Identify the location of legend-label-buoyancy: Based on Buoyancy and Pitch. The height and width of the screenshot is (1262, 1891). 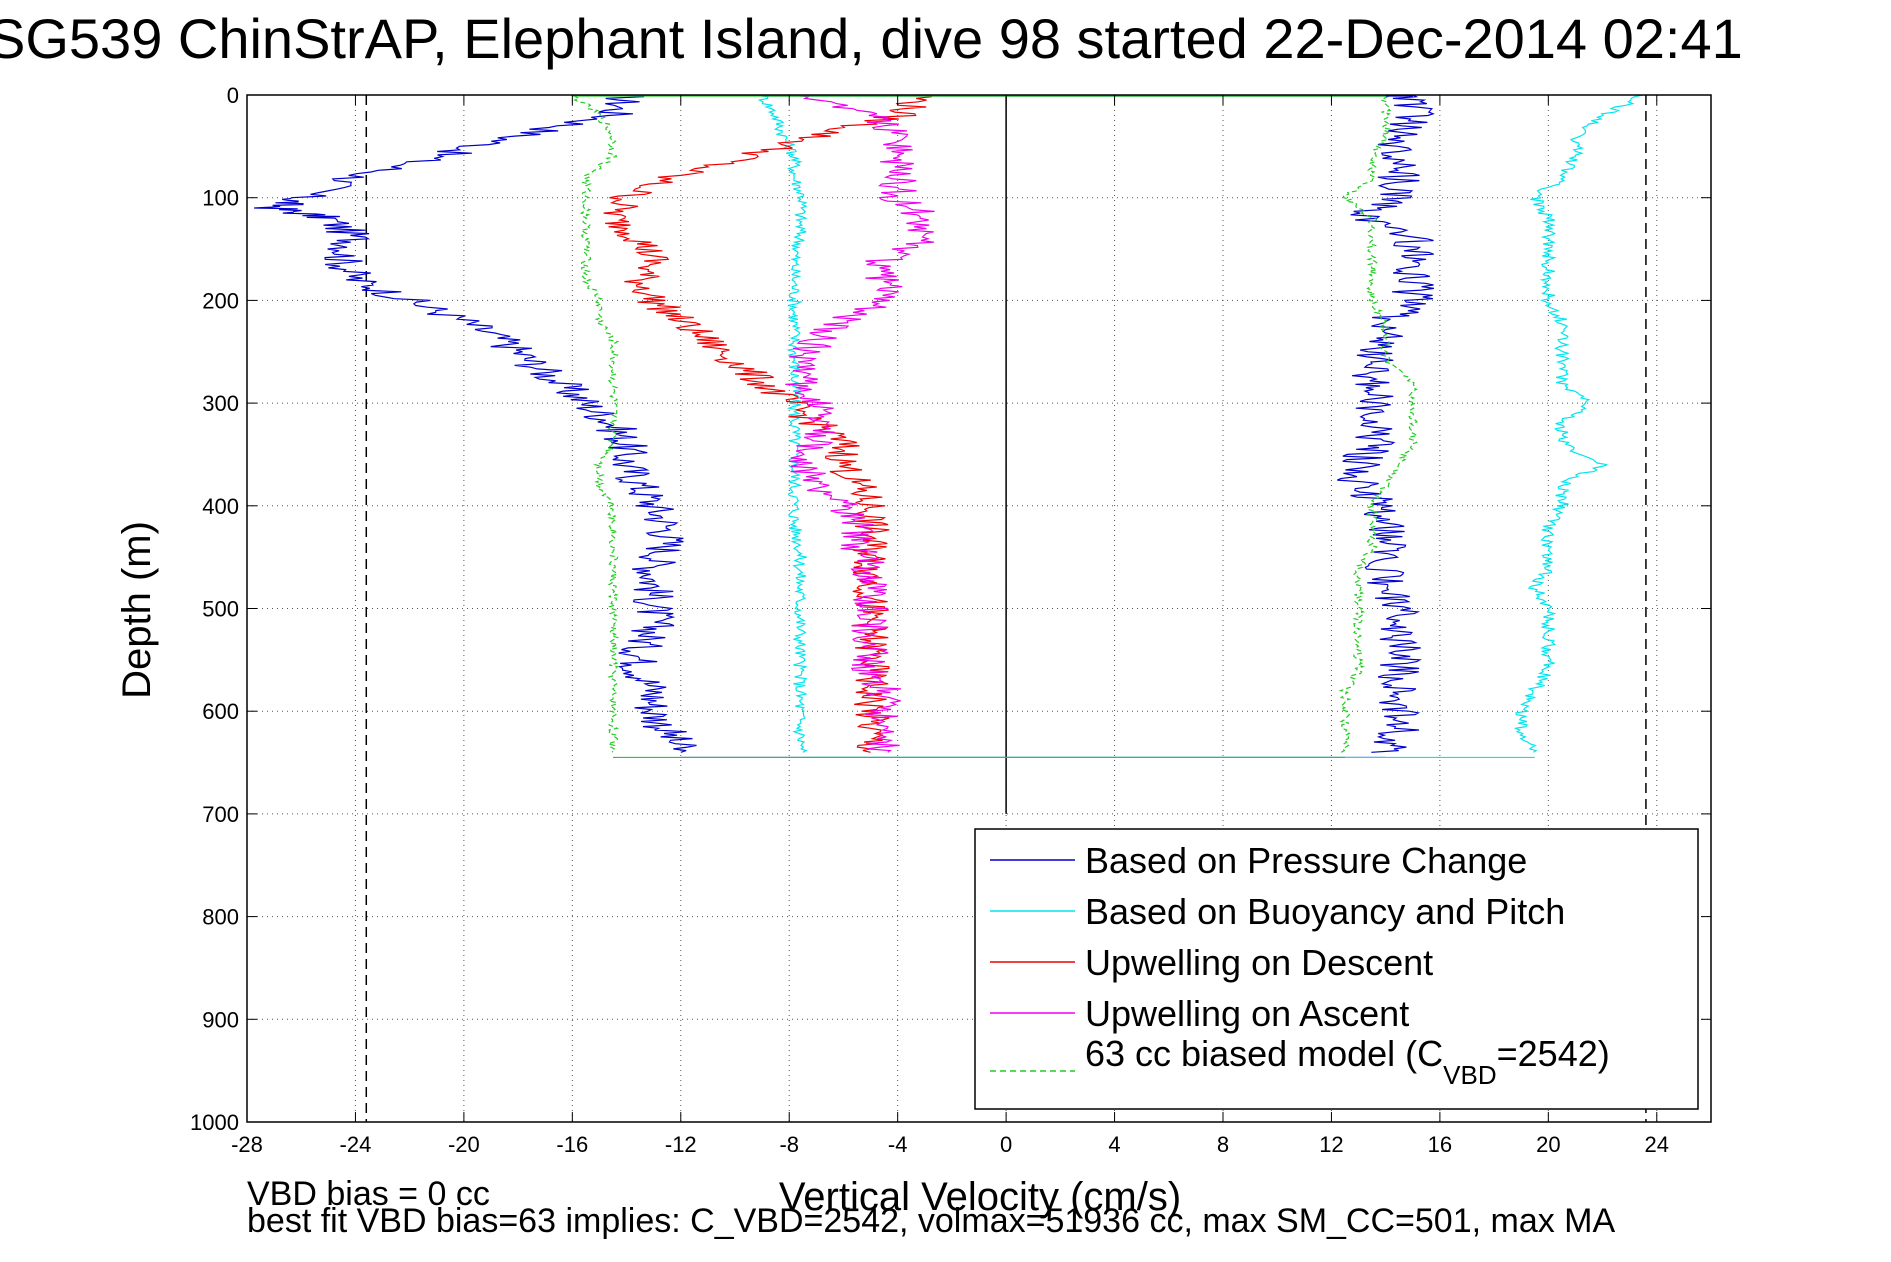
(1325, 911).